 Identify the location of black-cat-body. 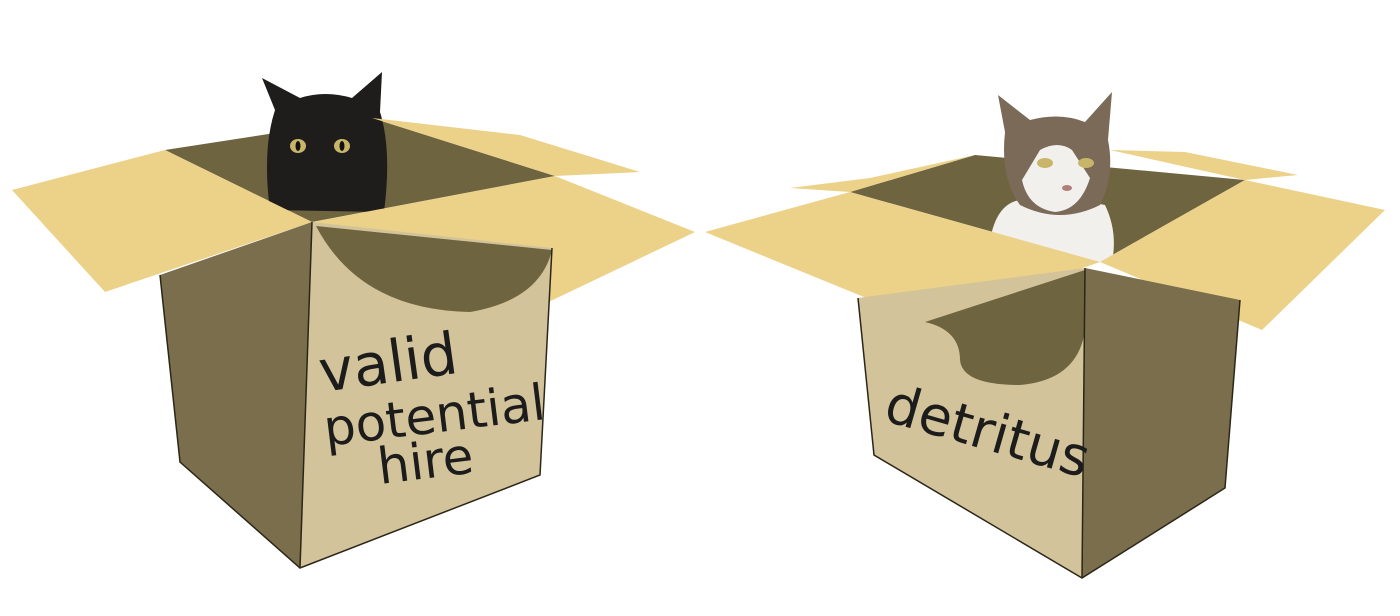
(324, 142).